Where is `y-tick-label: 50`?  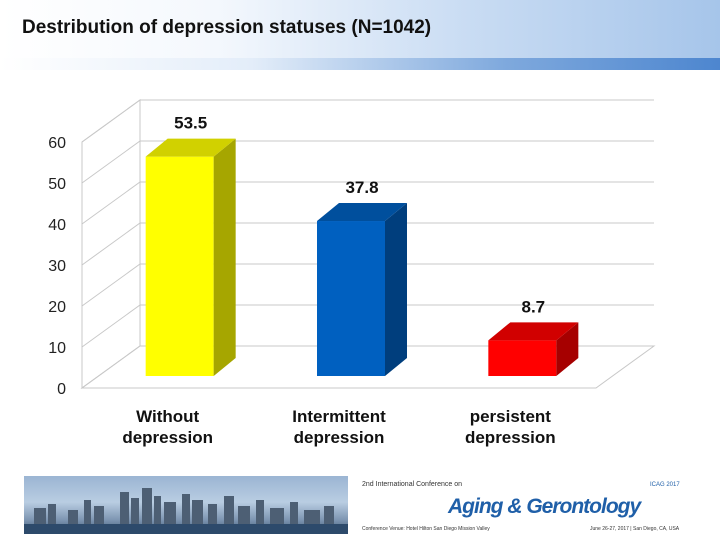
y-tick-label: 50 is located at coordinates (57, 184).